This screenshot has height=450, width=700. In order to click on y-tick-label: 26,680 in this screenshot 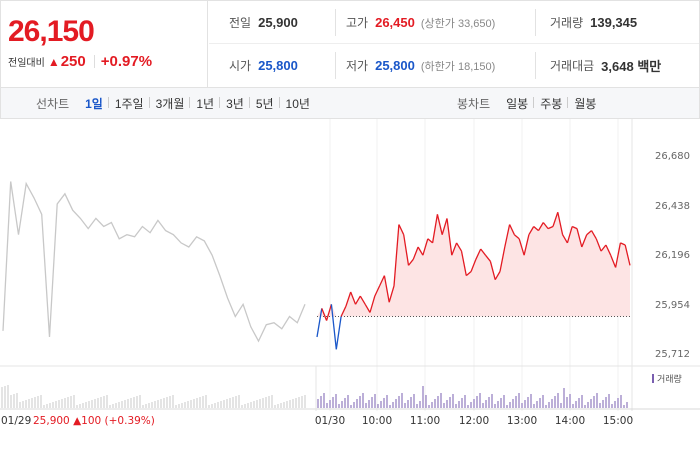, I will do `click(672, 156)`.